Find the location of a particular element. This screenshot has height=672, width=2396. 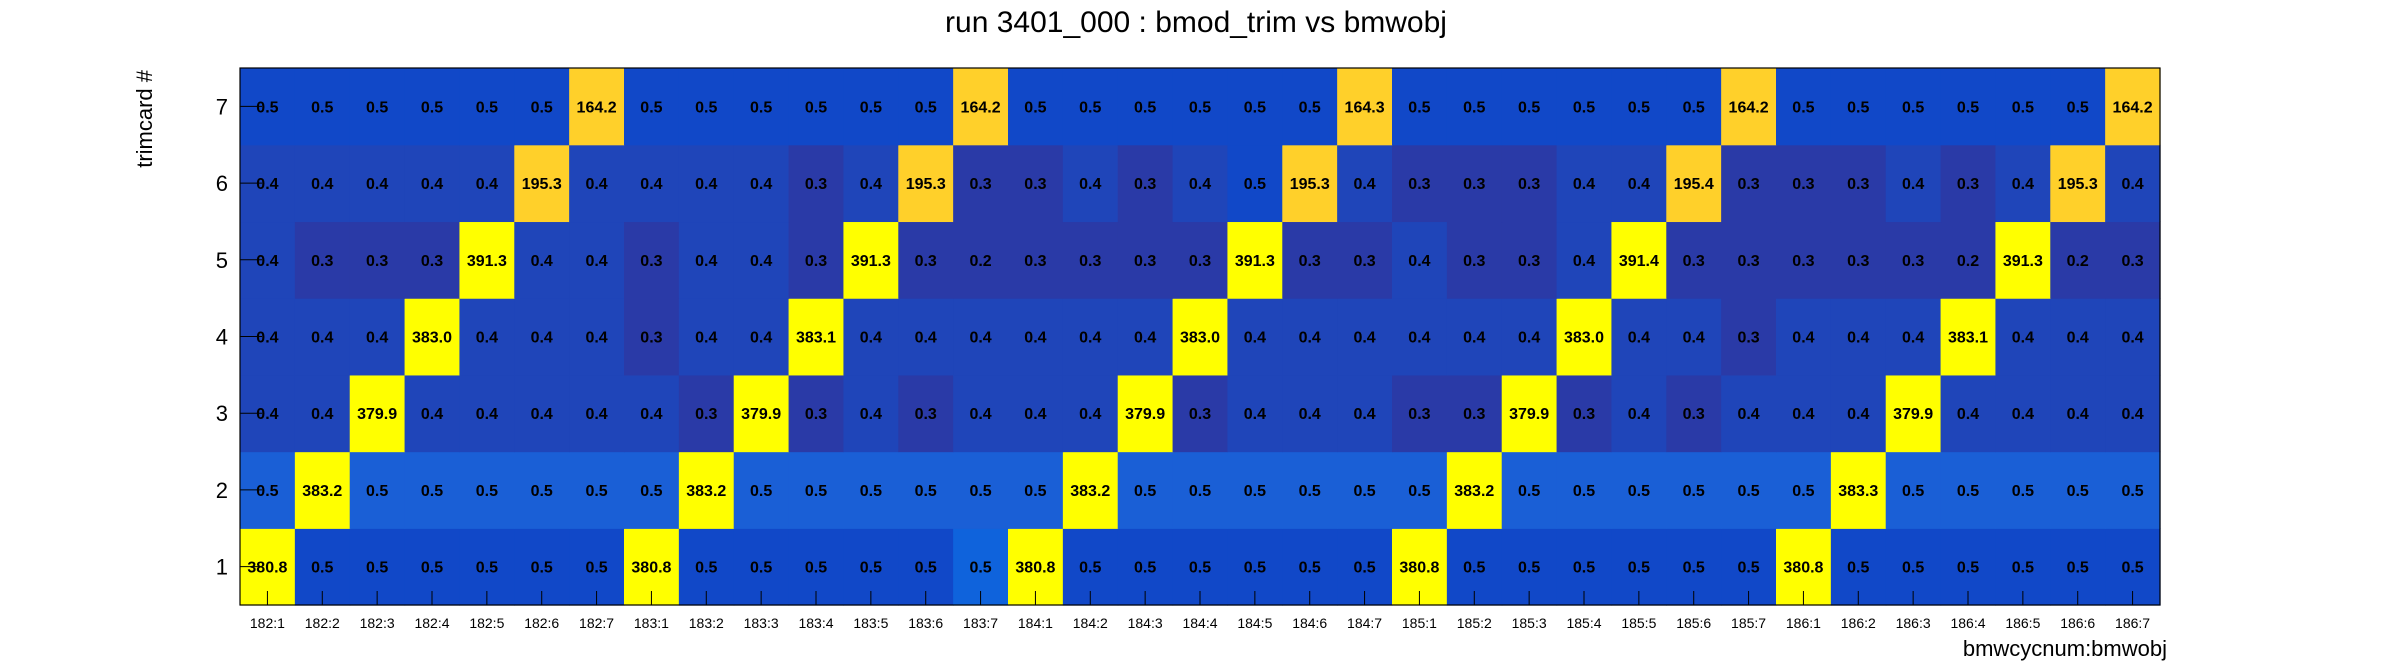

cell-value-label: 164.3 is located at coordinates (1365, 107).